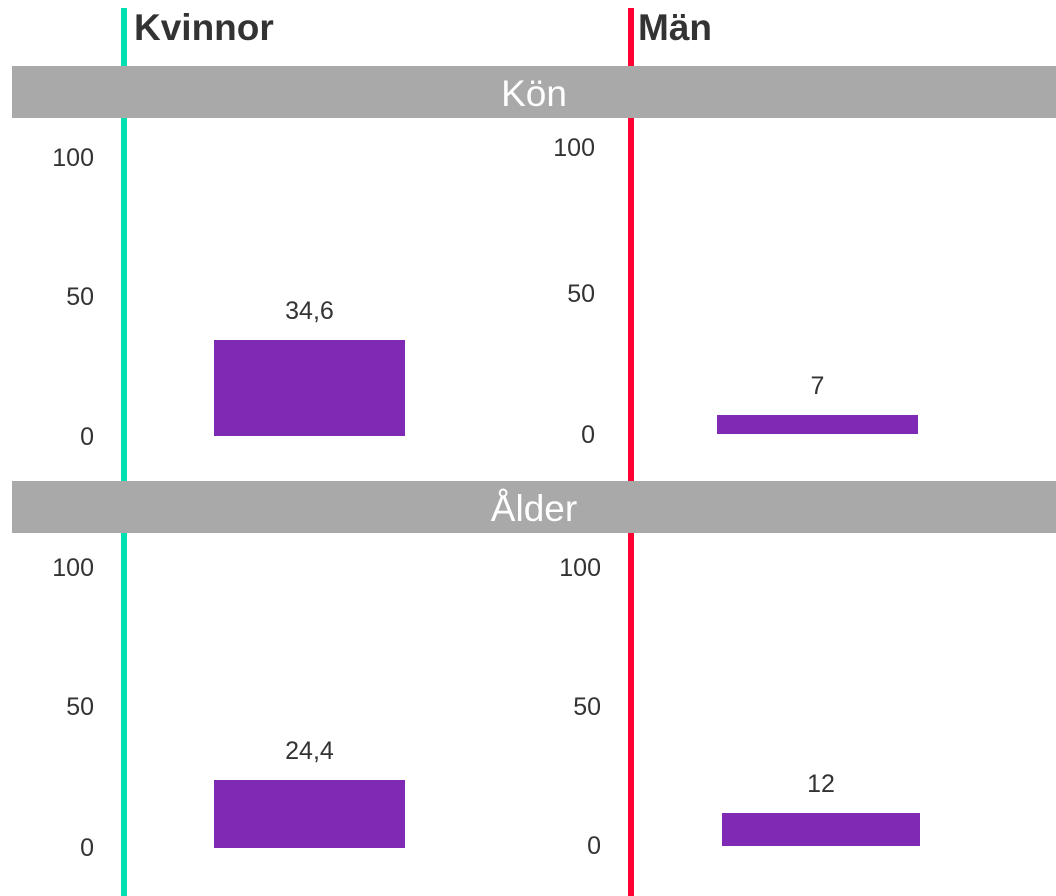  I want to click on data-label-alder-men: 12, so click(821, 783).